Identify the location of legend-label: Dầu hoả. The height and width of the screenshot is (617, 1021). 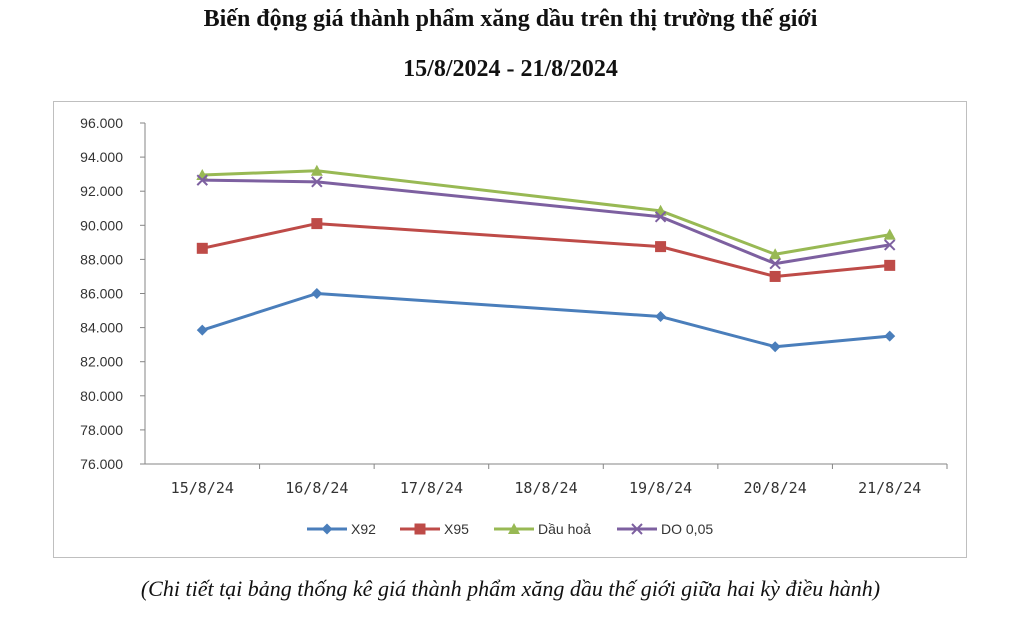
(564, 529).